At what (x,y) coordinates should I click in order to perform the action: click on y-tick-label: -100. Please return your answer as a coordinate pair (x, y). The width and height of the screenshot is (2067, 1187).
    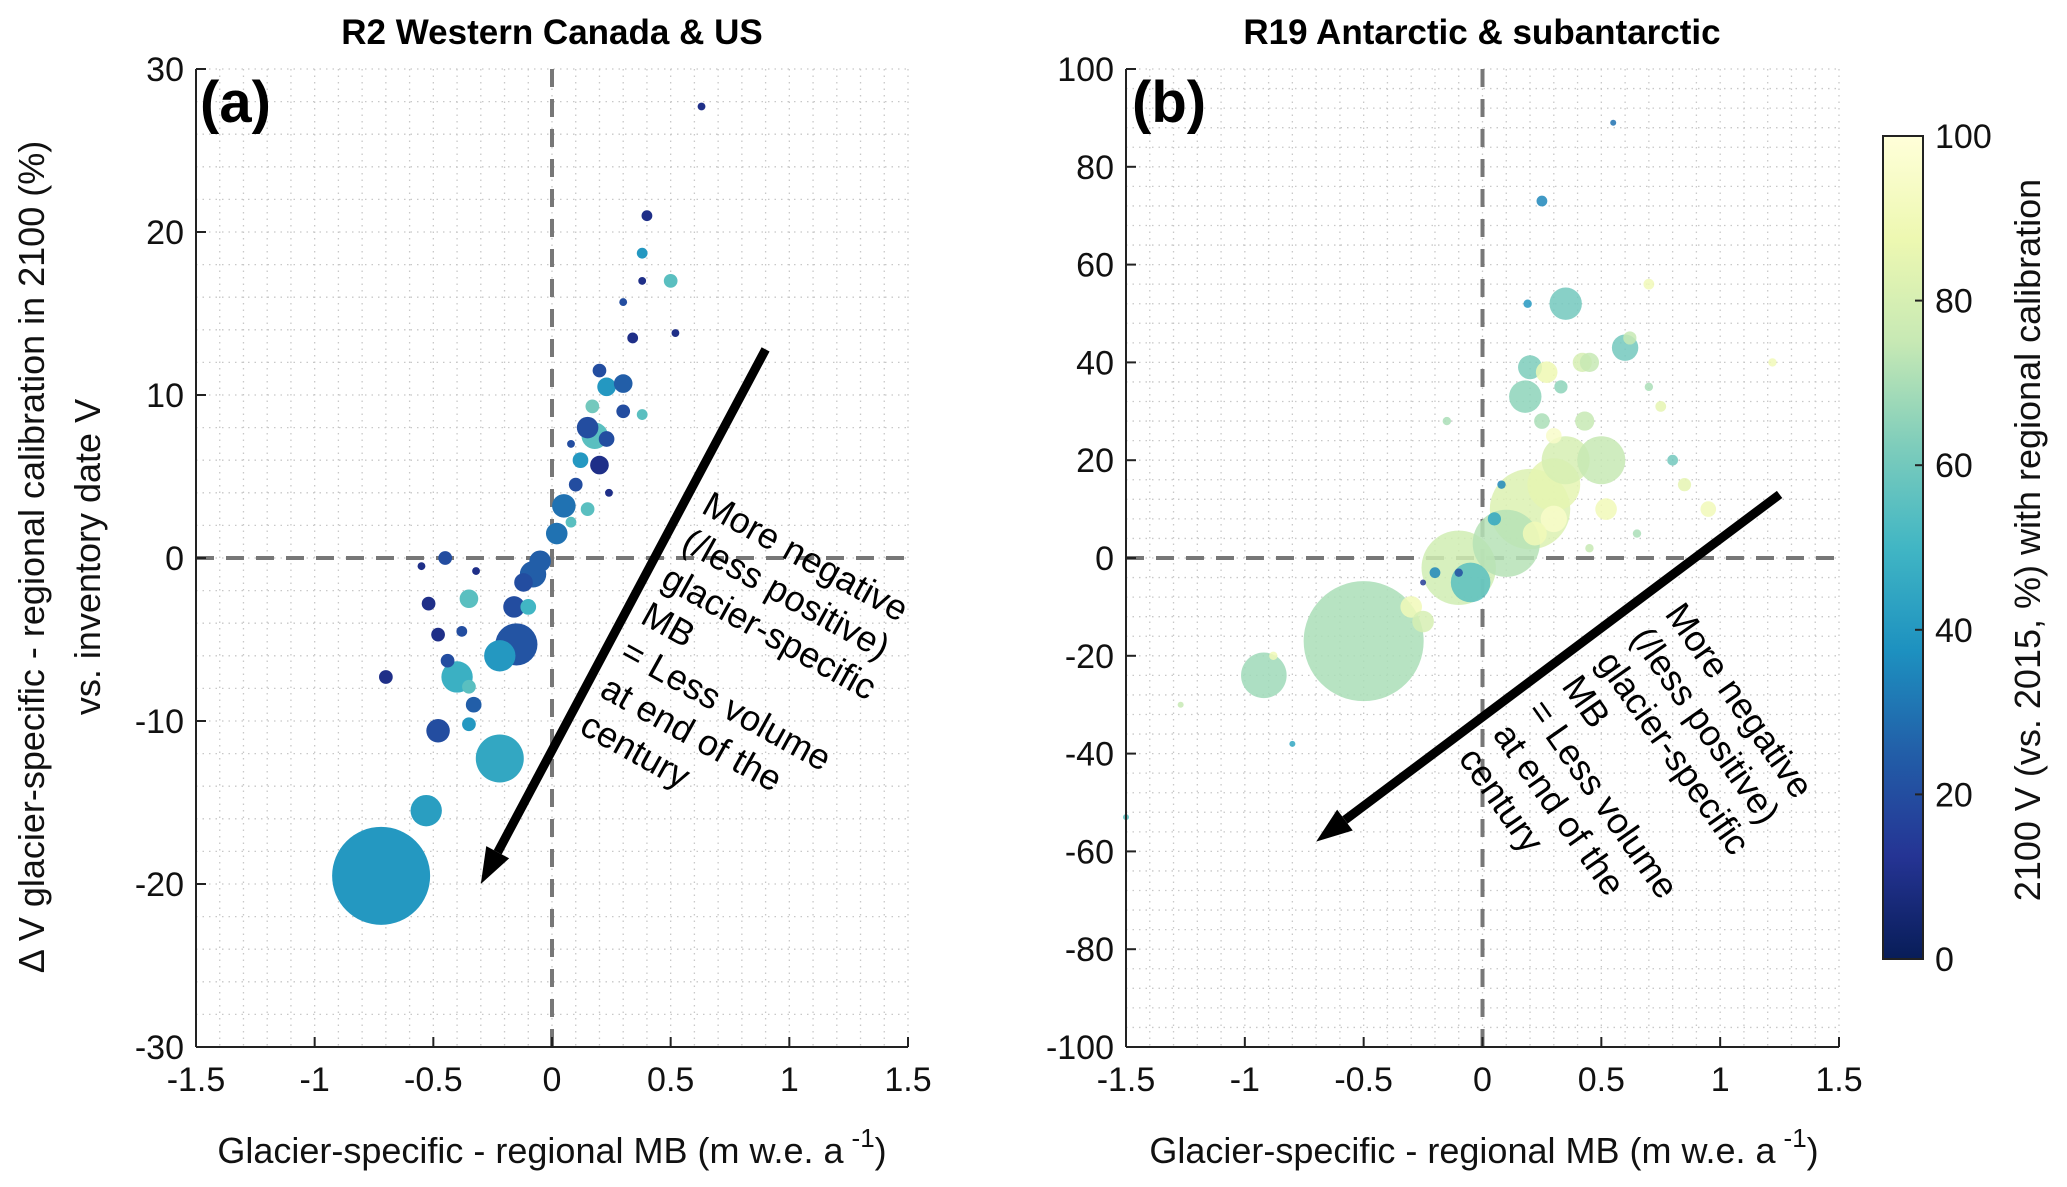
    Looking at the image, I should click on (1080, 1048).